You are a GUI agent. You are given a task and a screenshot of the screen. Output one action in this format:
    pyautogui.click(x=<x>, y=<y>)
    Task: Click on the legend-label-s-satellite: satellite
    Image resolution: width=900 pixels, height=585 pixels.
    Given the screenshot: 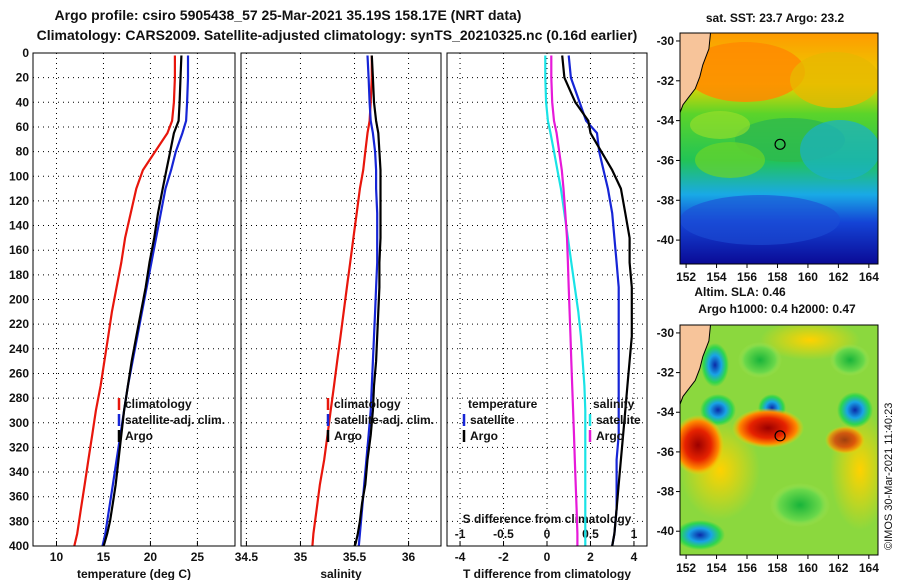 What is the action you would take?
    pyautogui.click(x=618, y=420)
    